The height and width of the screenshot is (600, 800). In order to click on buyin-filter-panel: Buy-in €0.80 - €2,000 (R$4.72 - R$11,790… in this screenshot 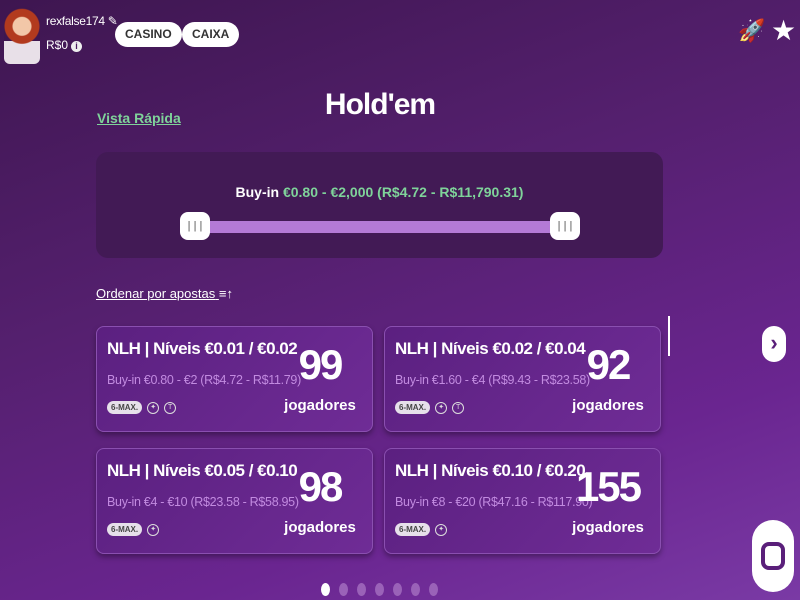, I will do `click(379, 205)`.